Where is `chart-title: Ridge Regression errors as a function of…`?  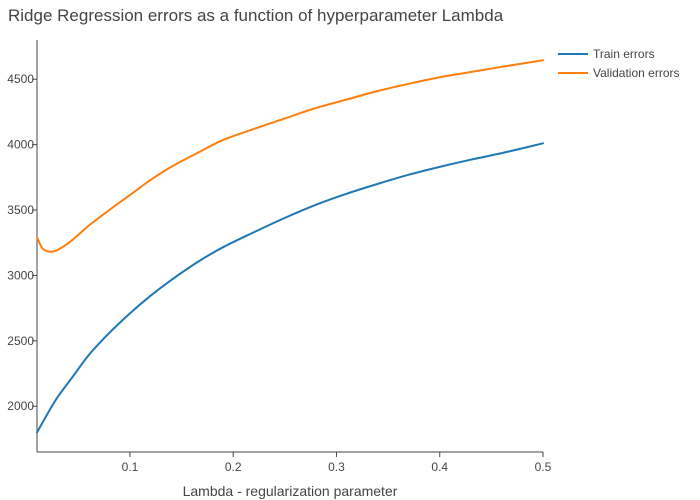
chart-title: Ridge Regression errors as a function of… is located at coordinates (256, 15).